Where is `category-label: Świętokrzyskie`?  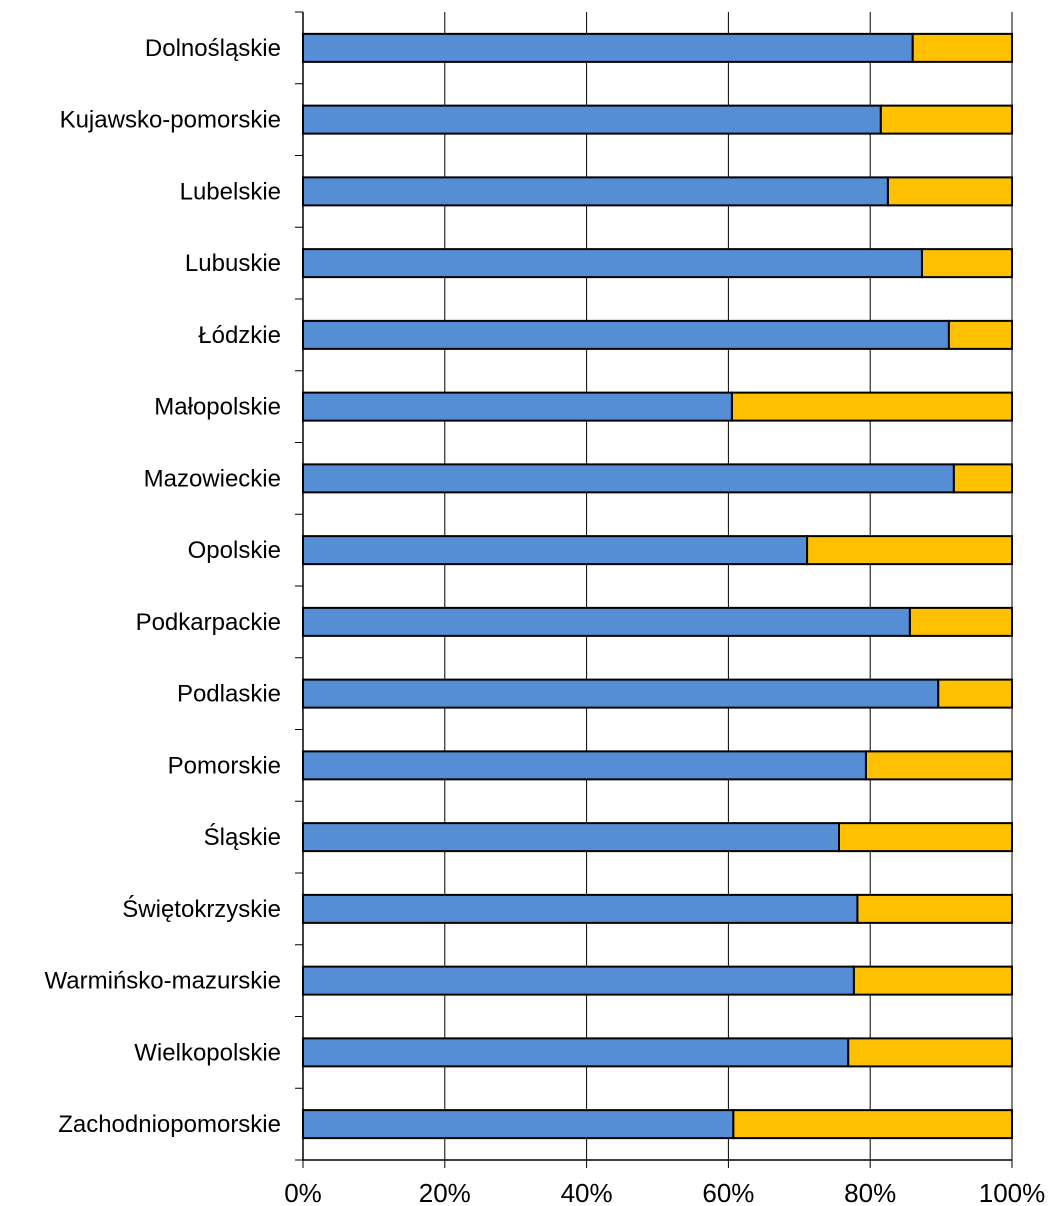
category-label: Świętokrzyskie is located at coordinates (201, 909).